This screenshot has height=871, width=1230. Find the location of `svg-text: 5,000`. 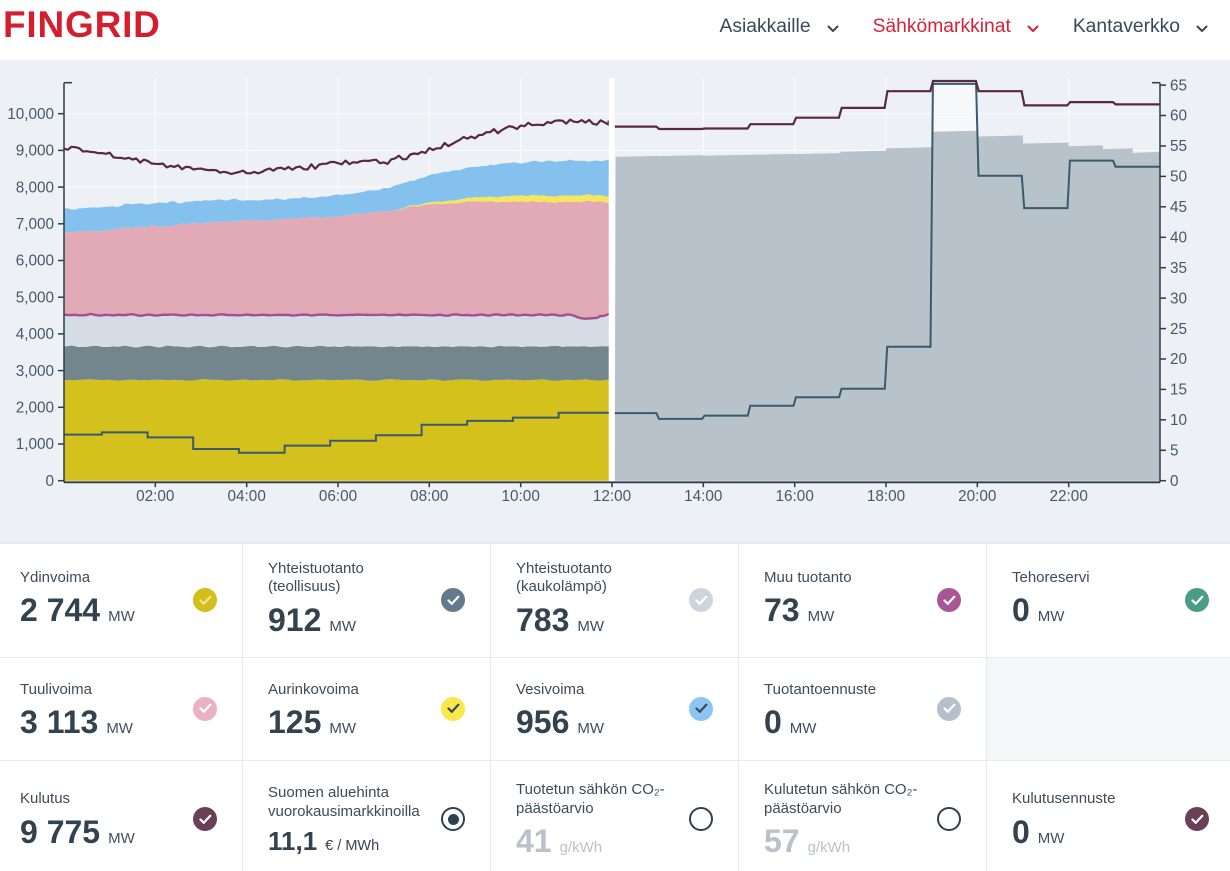

svg-text: 5,000 is located at coordinates (35, 297).